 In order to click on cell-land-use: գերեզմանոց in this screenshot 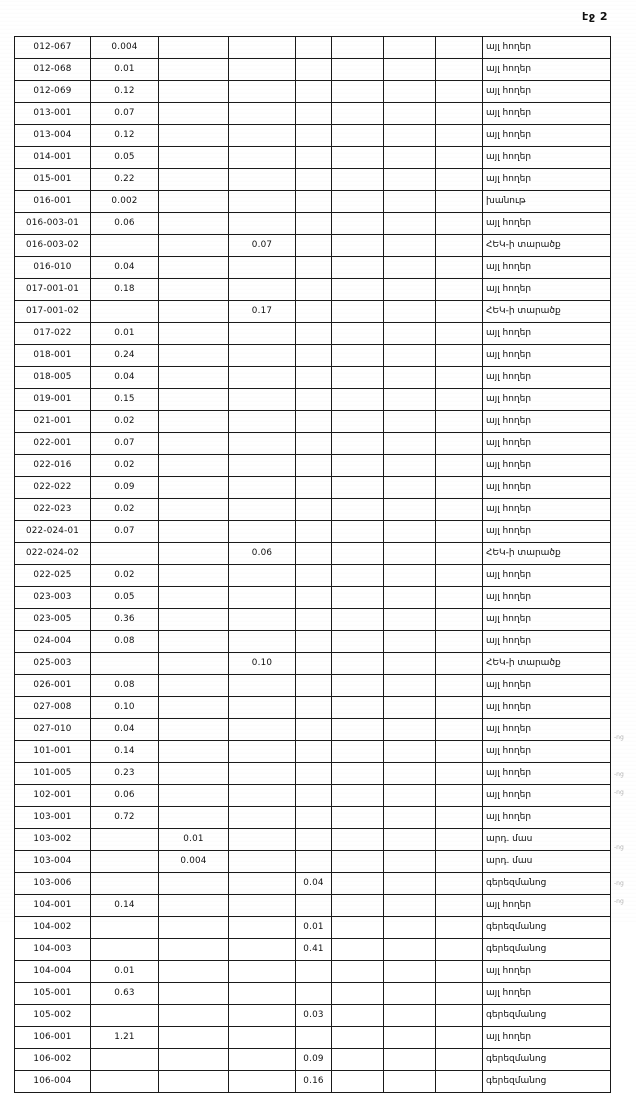, I will do `click(546, 927)`.